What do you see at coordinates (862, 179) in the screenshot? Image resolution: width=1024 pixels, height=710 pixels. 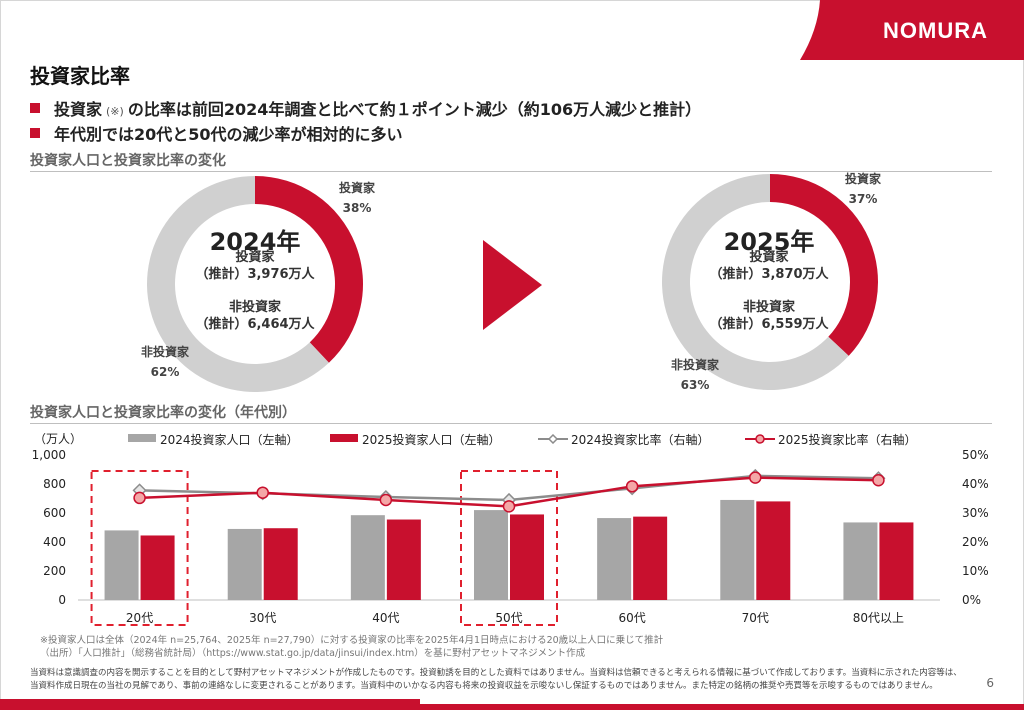 I see `donut-2025-investor-seg-name: 投資家` at bounding box center [862, 179].